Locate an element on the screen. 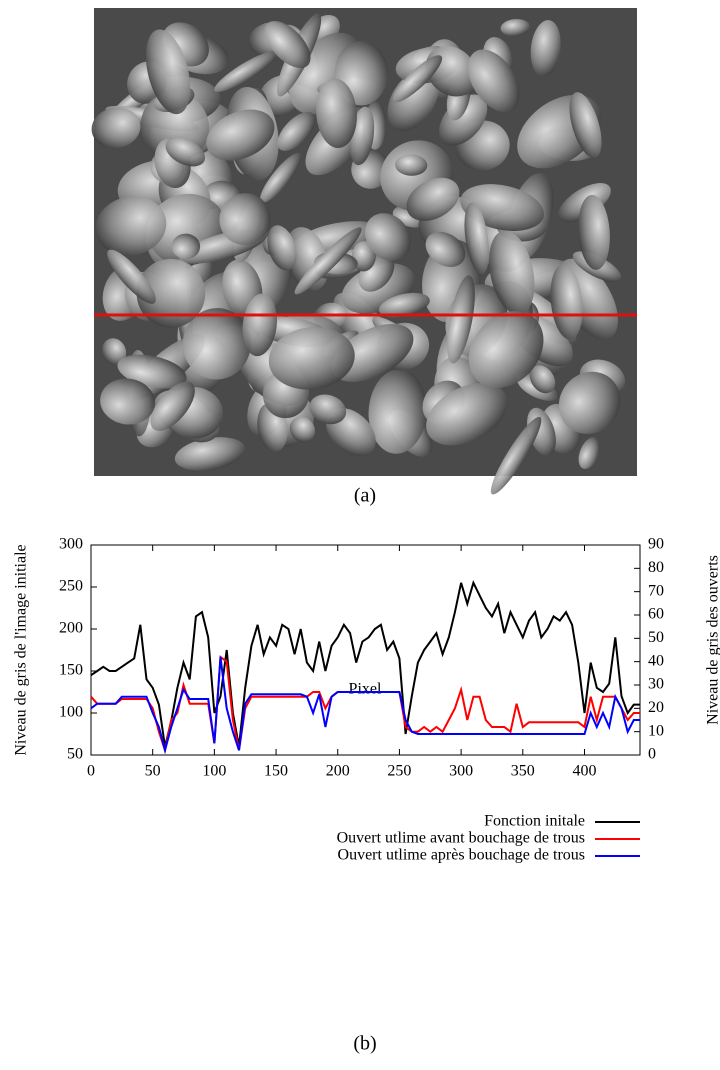 The height and width of the screenshot is (1070, 720). y-tick-label: 250 is located at coordinates (71, 586).